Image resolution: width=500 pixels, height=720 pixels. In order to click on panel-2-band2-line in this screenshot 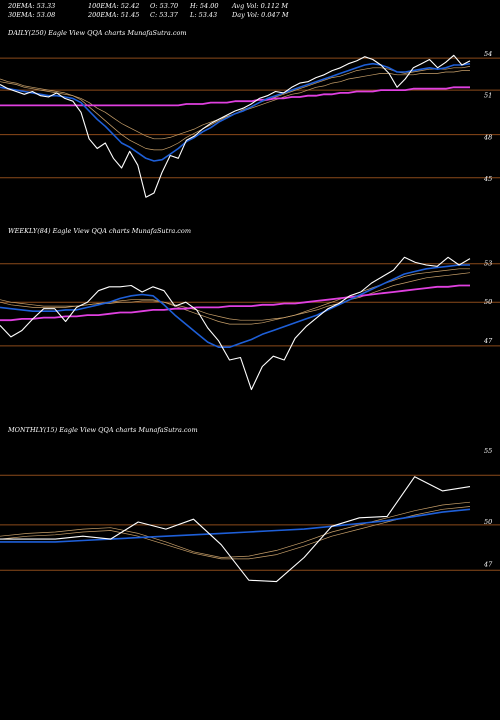, I will do `click(235, 533)`.